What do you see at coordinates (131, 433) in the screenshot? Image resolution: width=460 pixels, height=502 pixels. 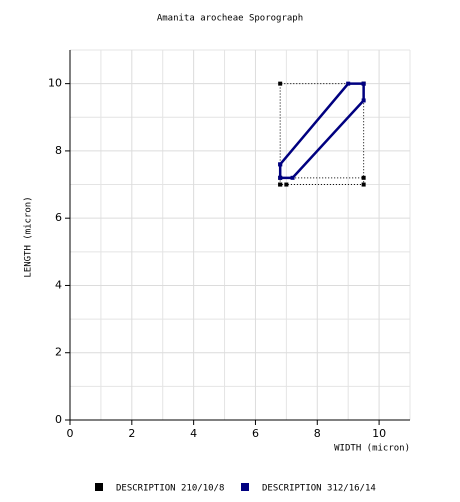 I see `x-tick-label: 2` at bounding box center [131, 433].